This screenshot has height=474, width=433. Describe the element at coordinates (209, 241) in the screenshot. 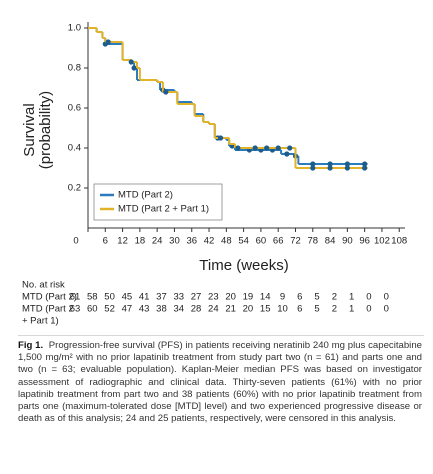

I see `x-tick-label: 42` at that location.